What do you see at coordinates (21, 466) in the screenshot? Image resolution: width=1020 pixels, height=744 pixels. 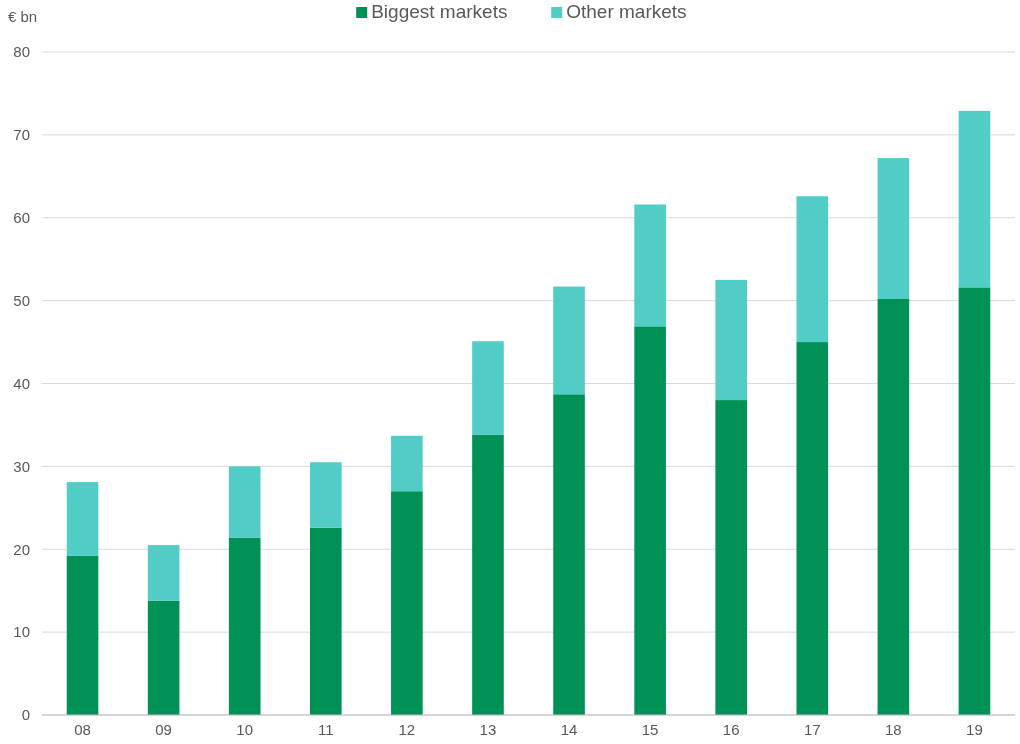 I see `y-tick-label: 30` at bounding box center [21, 466].